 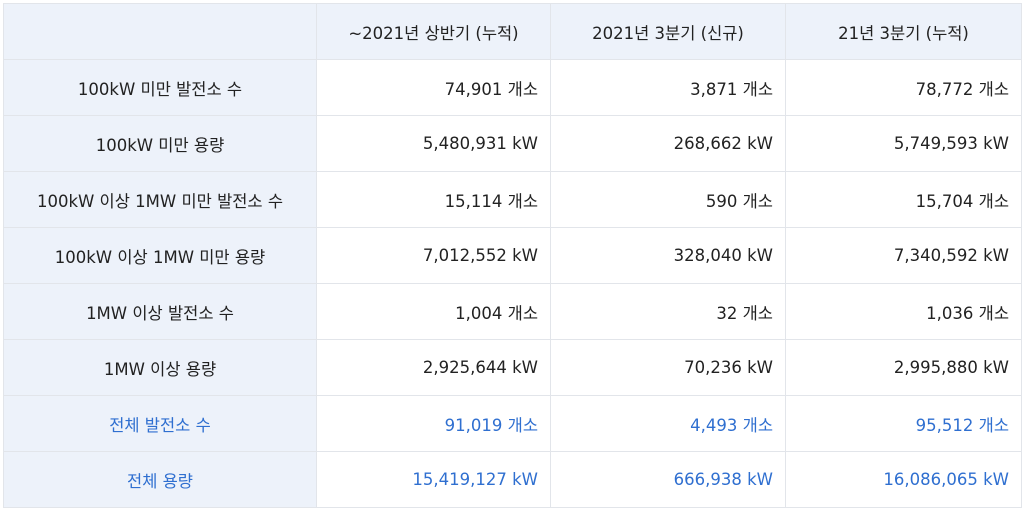 What do you see at coordinates (160, 423) in the screenshot?
I see `total-row-label: 전체 발전소 수` at bounding box center [160, 423].